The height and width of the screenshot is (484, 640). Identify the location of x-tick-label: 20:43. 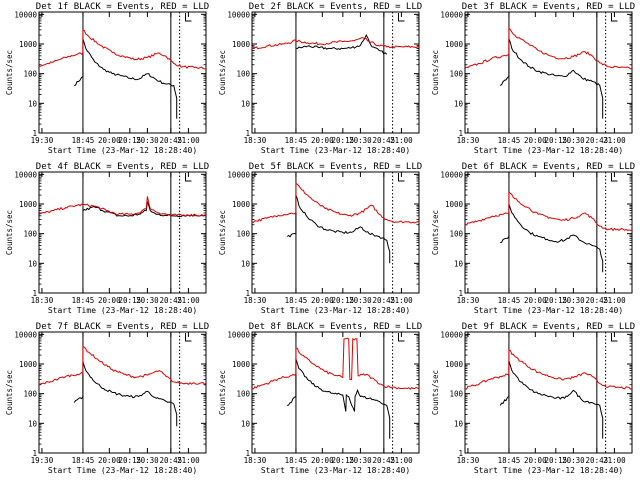
(597, 140).